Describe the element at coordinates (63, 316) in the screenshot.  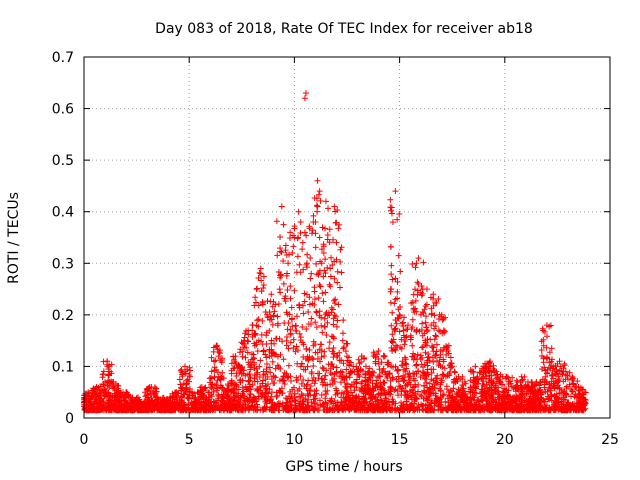
I see `y-tick-label: 0.2` at that location.